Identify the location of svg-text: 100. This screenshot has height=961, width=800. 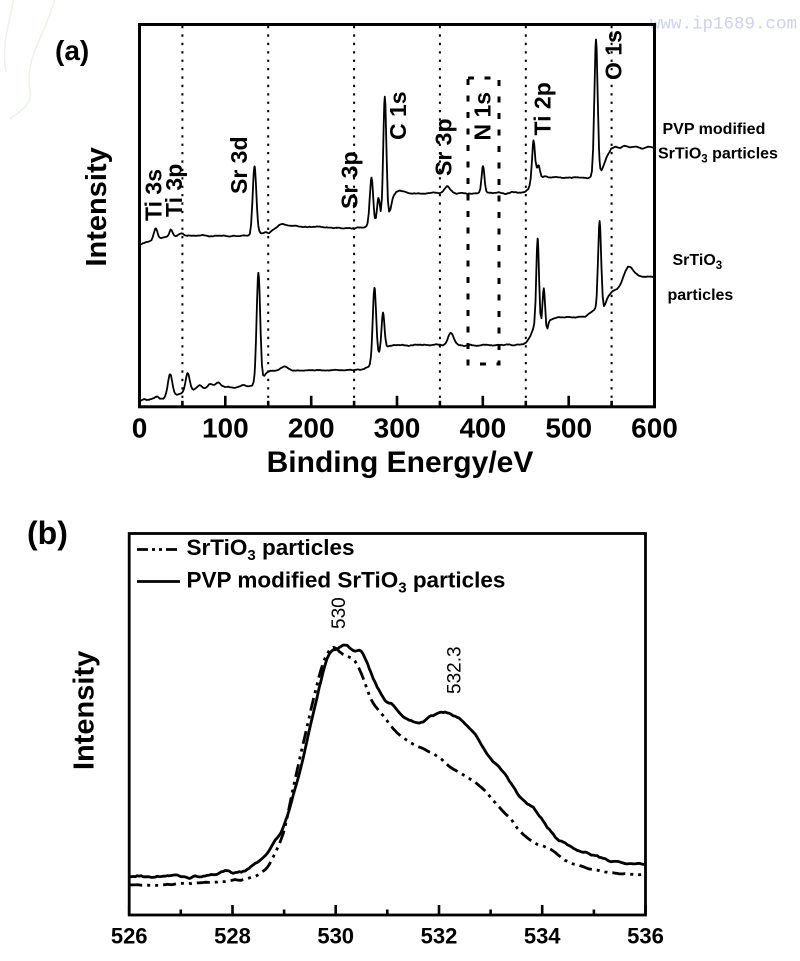
(225, 428).